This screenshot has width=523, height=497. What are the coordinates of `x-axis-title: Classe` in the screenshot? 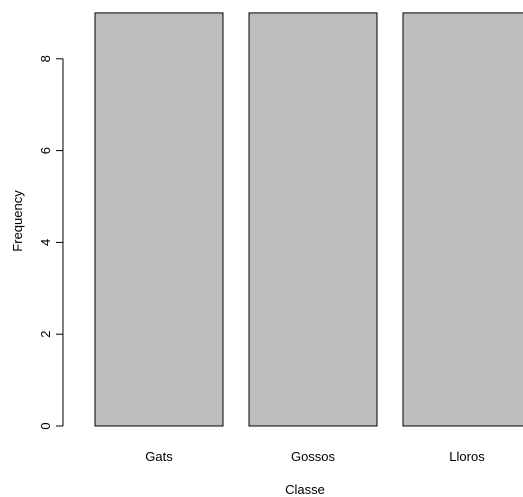 It's located at (305, 489).